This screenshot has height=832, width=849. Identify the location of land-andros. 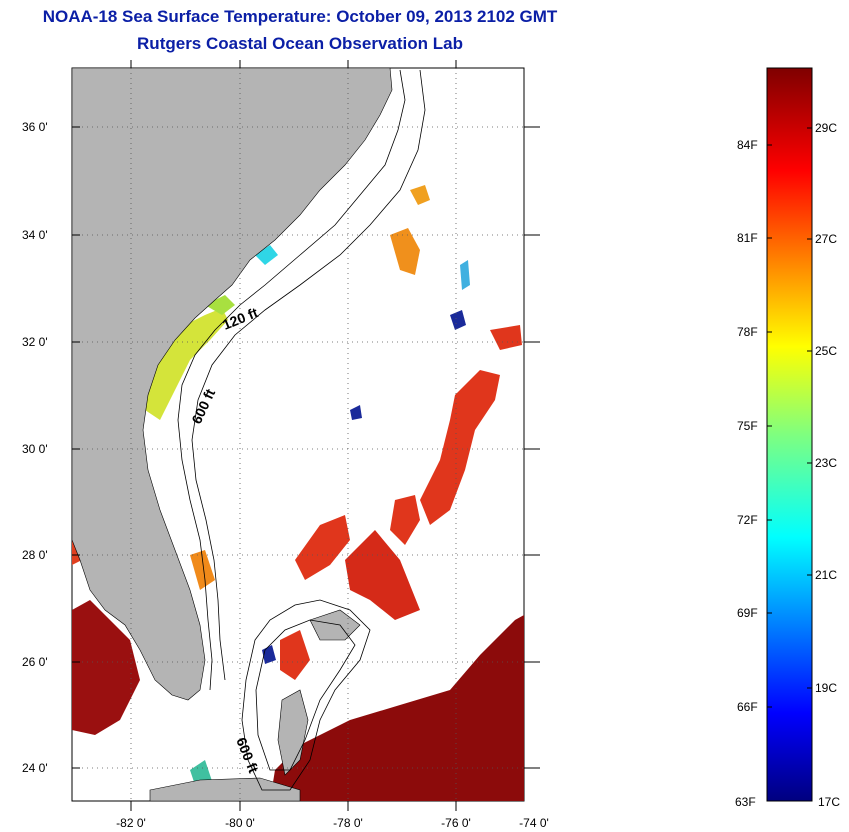
(293, 732).